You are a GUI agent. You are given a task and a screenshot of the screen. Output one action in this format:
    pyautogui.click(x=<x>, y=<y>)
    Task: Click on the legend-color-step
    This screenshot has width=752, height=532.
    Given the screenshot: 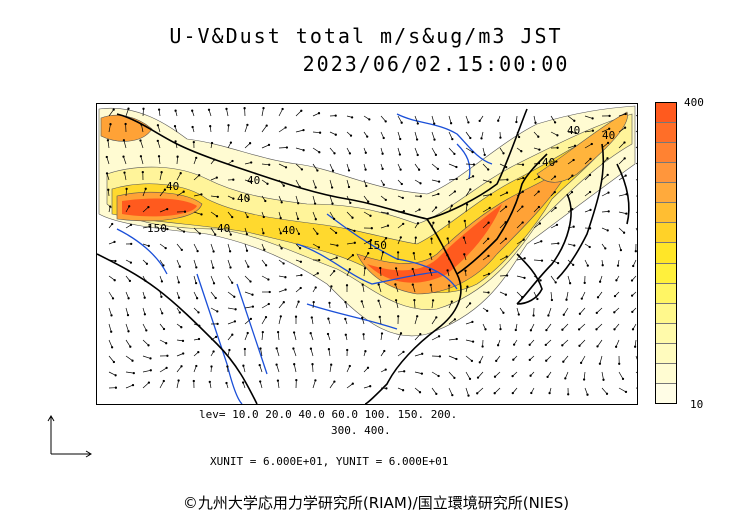 What is the action you would take?
    pyautogui.click(x=666, y=273)
    